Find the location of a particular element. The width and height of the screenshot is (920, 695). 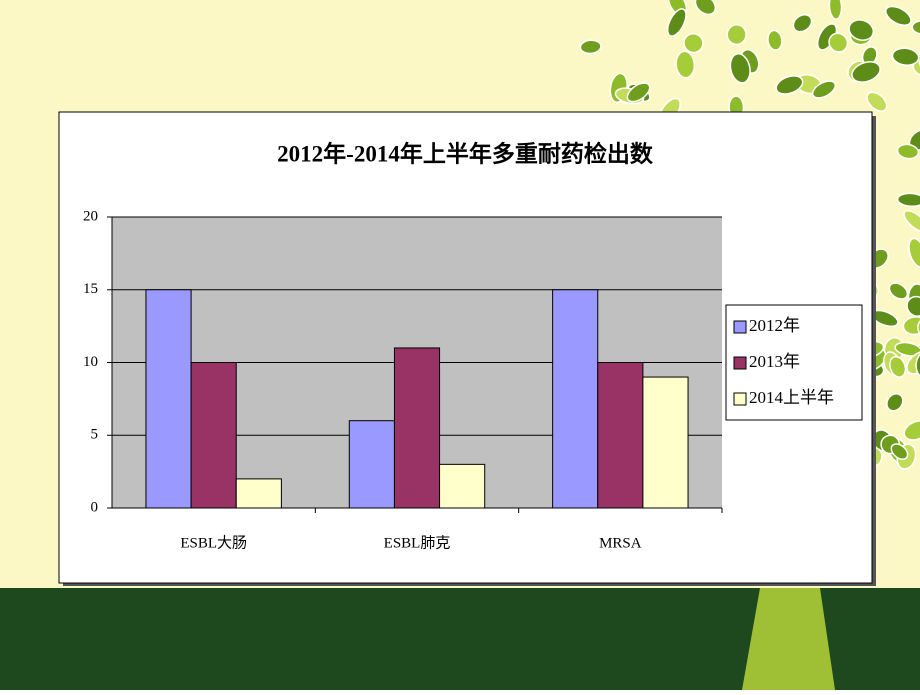

x-tick-label: ESBL大肠 is located at coordinates (213, 542).